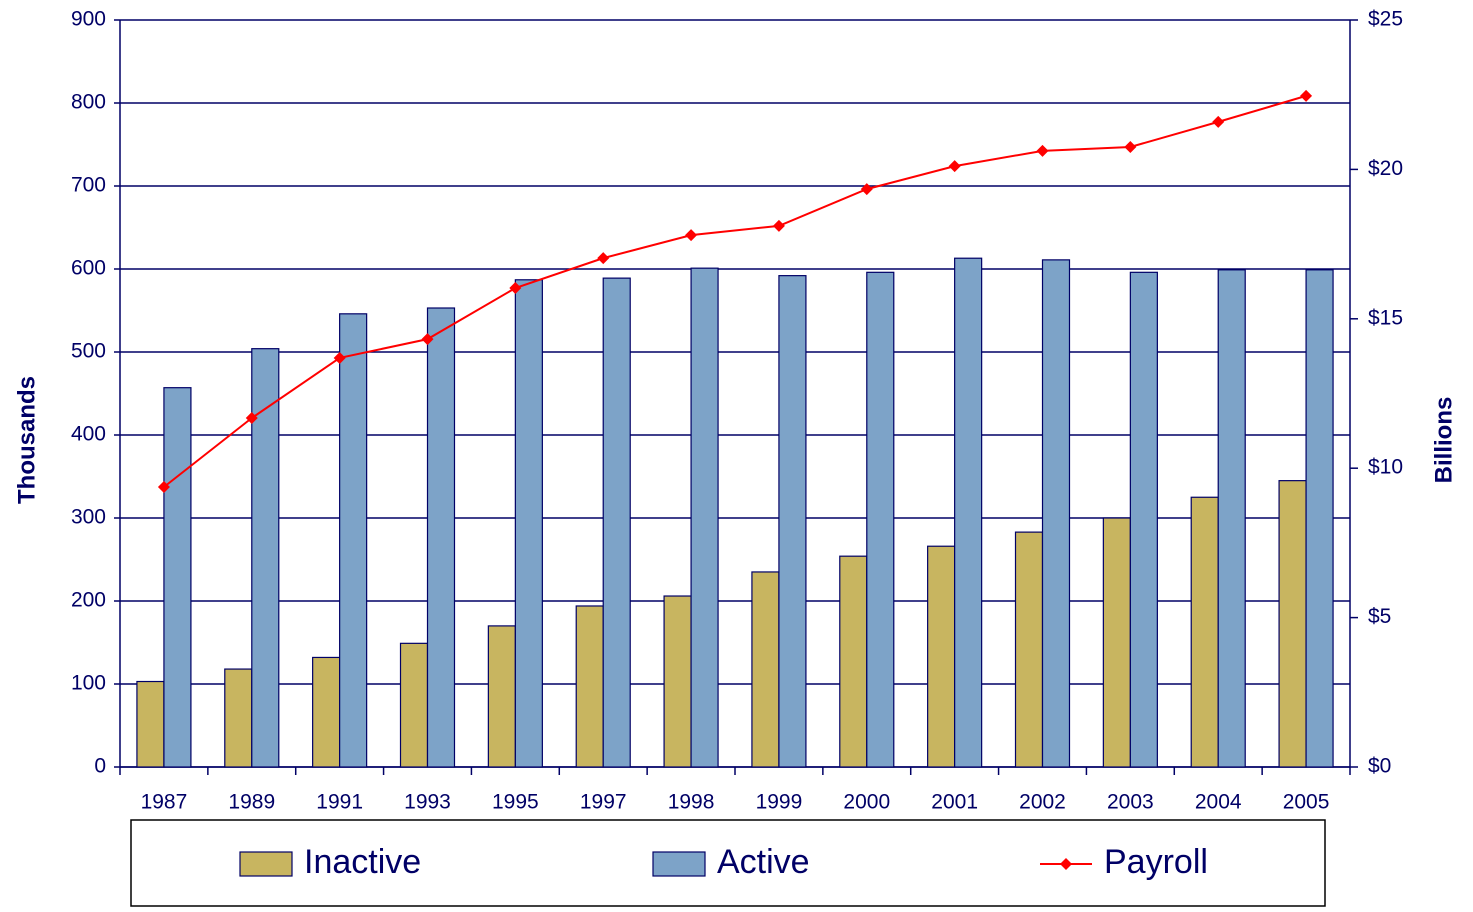  Describe the element at coordinates (1042, 802) in the screenshot. I see `x-tick-label: 2002` at that location.